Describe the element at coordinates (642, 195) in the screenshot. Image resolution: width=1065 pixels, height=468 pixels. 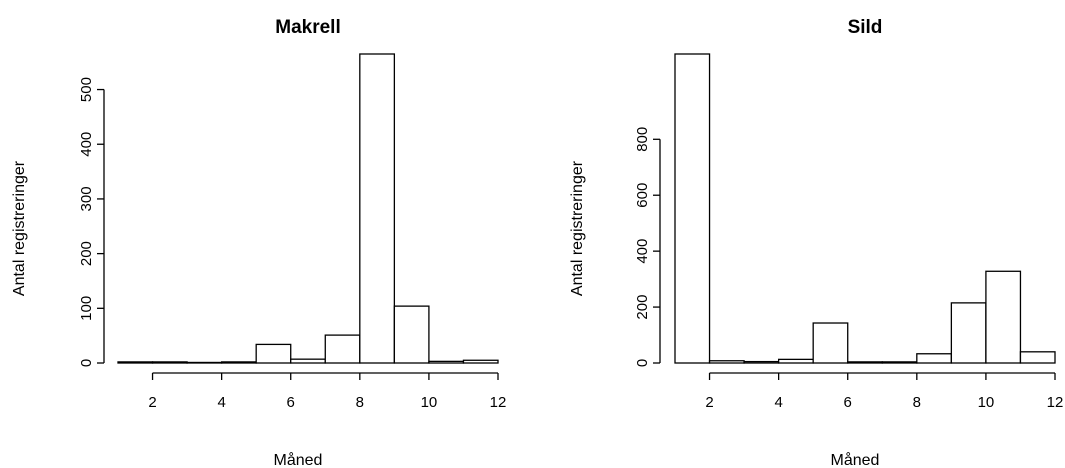
I see `y-tick-label: 600` at that location.